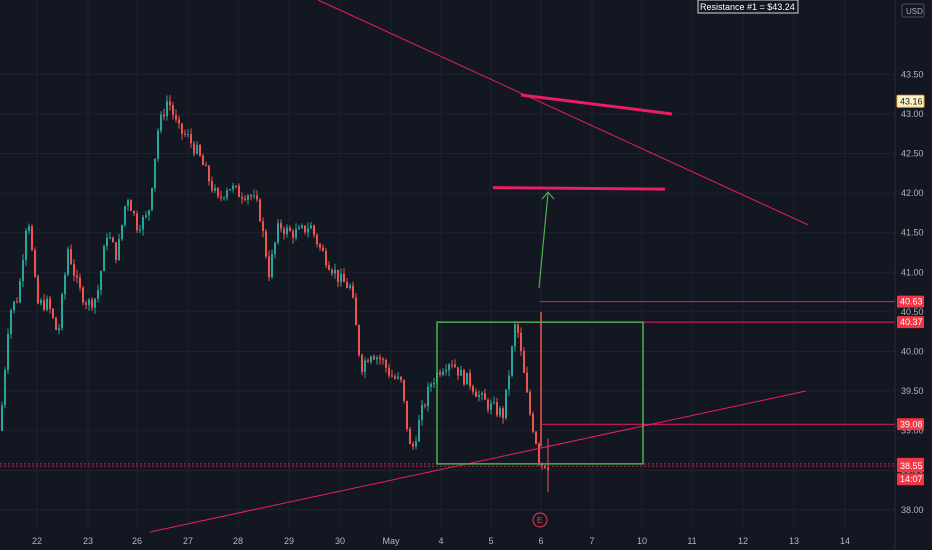 Image resolution: width=932 pixels, height=550 pixels. Describe the element at coordinates (794, 541) in the screenshot. I see `time-tick-label: 13` at that location.